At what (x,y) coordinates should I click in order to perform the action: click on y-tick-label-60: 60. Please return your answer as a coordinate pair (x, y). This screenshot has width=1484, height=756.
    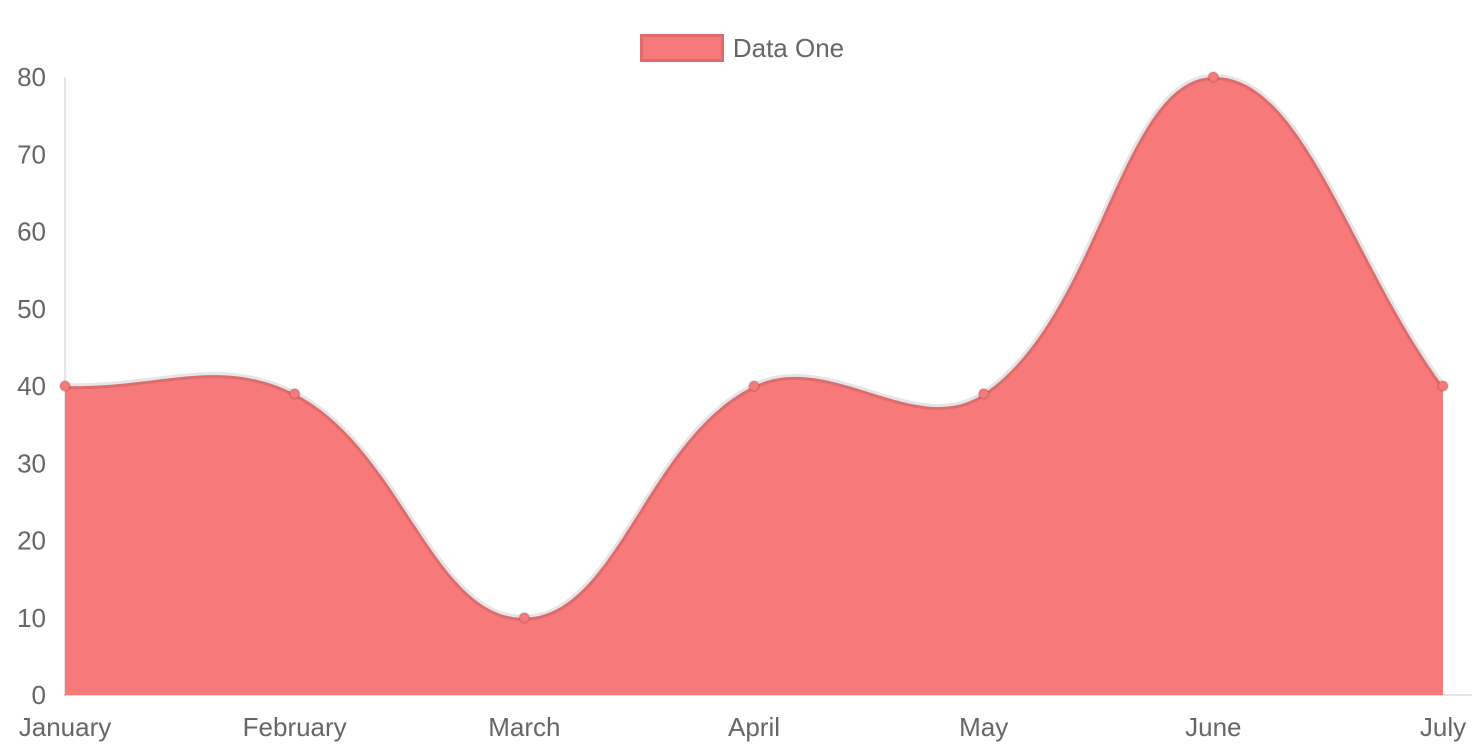
    Looking at the image, I should click on (31, 232).